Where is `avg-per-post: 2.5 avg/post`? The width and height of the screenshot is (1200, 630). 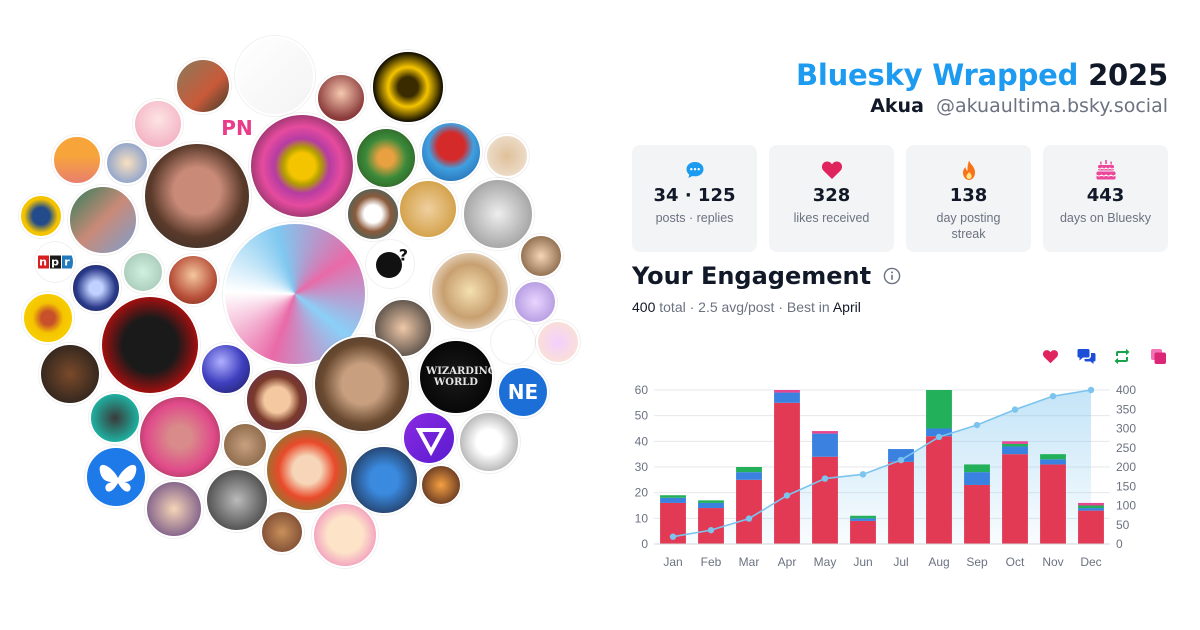 avg-per-post: 2.5 avg/post is located at coordinates (736, 307).